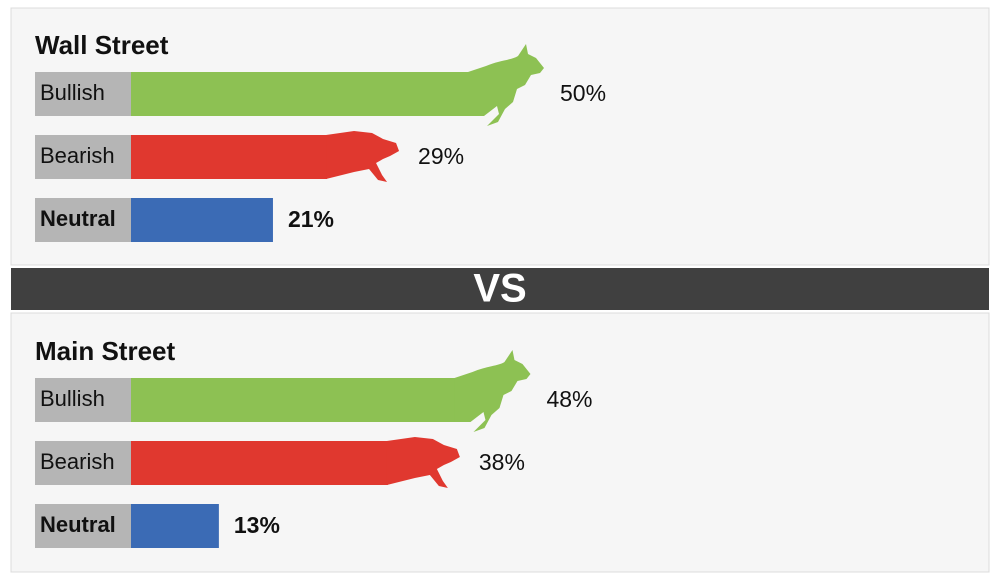  Describe the element at coordinates (569, 399) in the screenshot. I see `value-label: 48%` at that location.